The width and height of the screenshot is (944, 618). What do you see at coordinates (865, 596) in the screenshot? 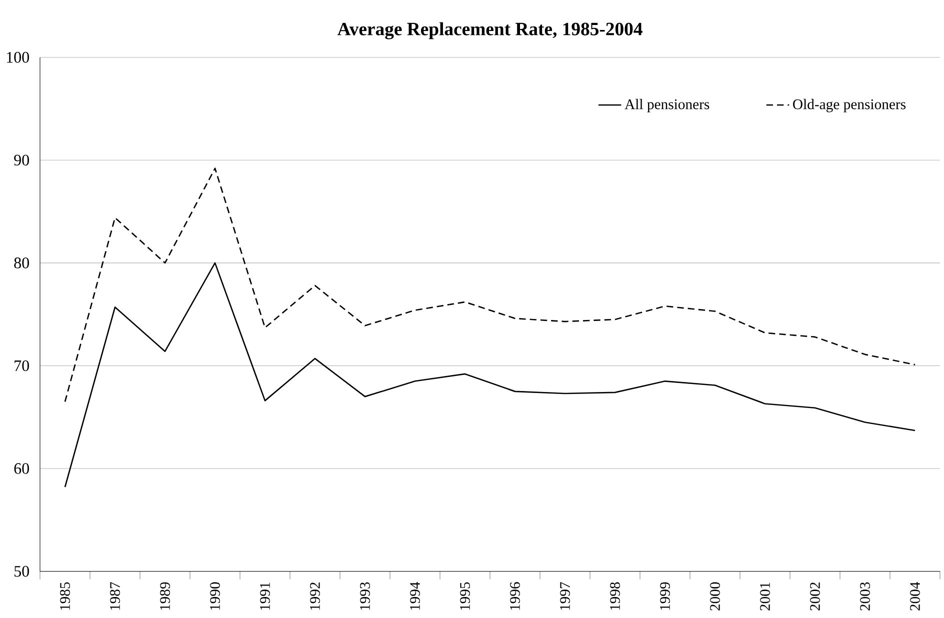
I see `x-tick-label: 2003` at bounding box center [865, 596].